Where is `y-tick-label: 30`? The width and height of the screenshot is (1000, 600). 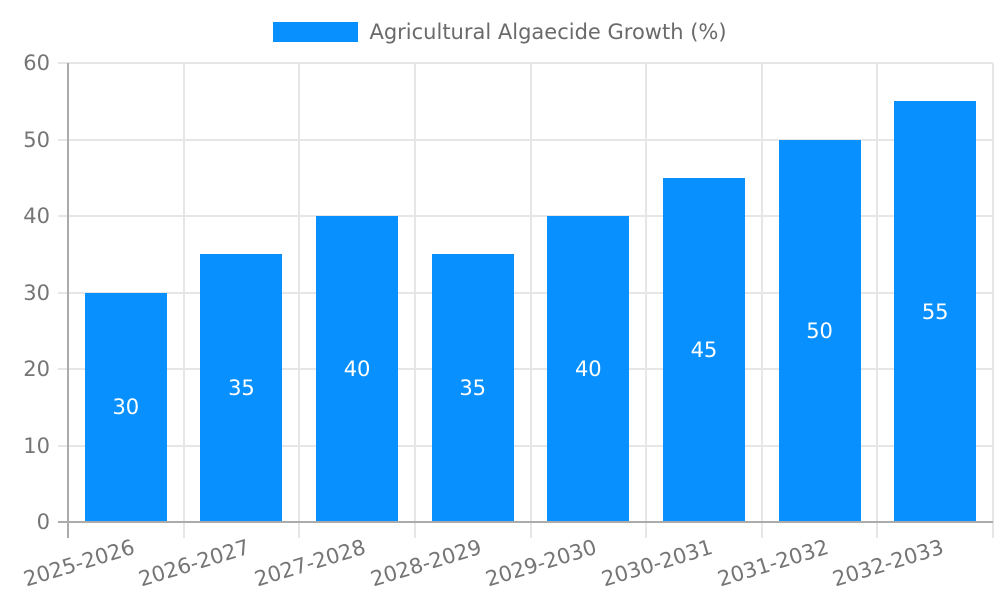 y-tick-label: 30 is located at coordinates (36, 292).